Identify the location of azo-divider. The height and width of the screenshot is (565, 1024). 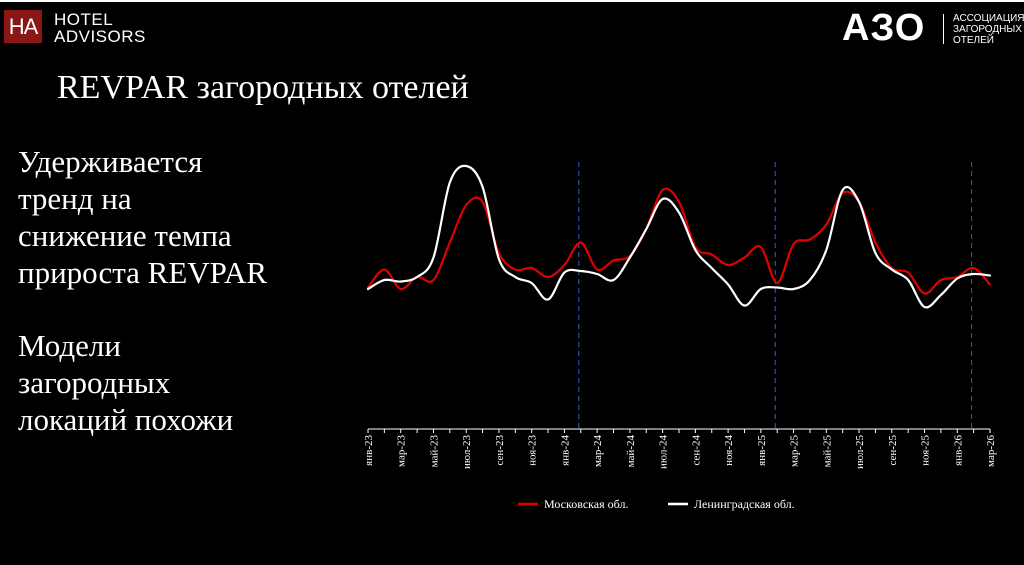
(943, 29).